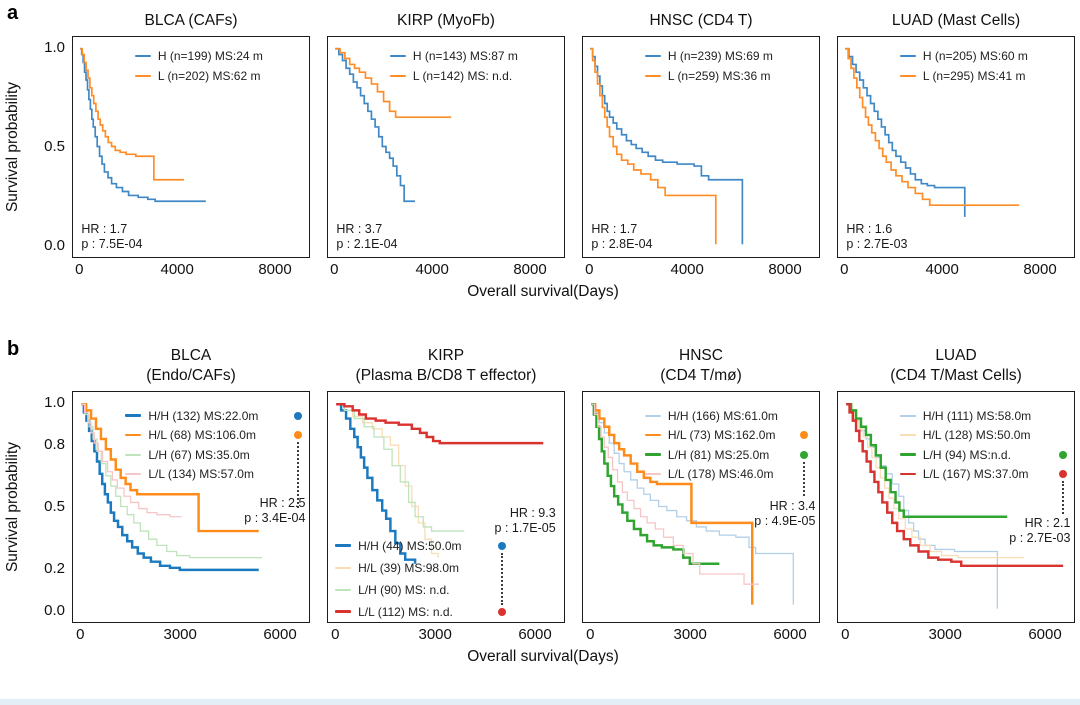 Image resolution: width=1080 pixels, height=705 pixels. I want to click on legend-entry: L/H (90) MS: n.d., so click(398, 590).